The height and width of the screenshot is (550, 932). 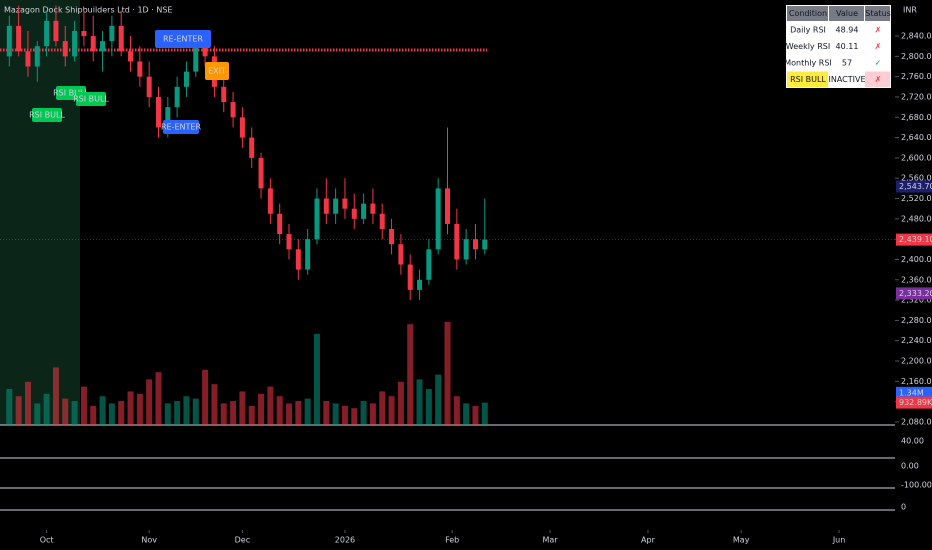 I want to click on volume-label-bg, so click(x=914, y=402).